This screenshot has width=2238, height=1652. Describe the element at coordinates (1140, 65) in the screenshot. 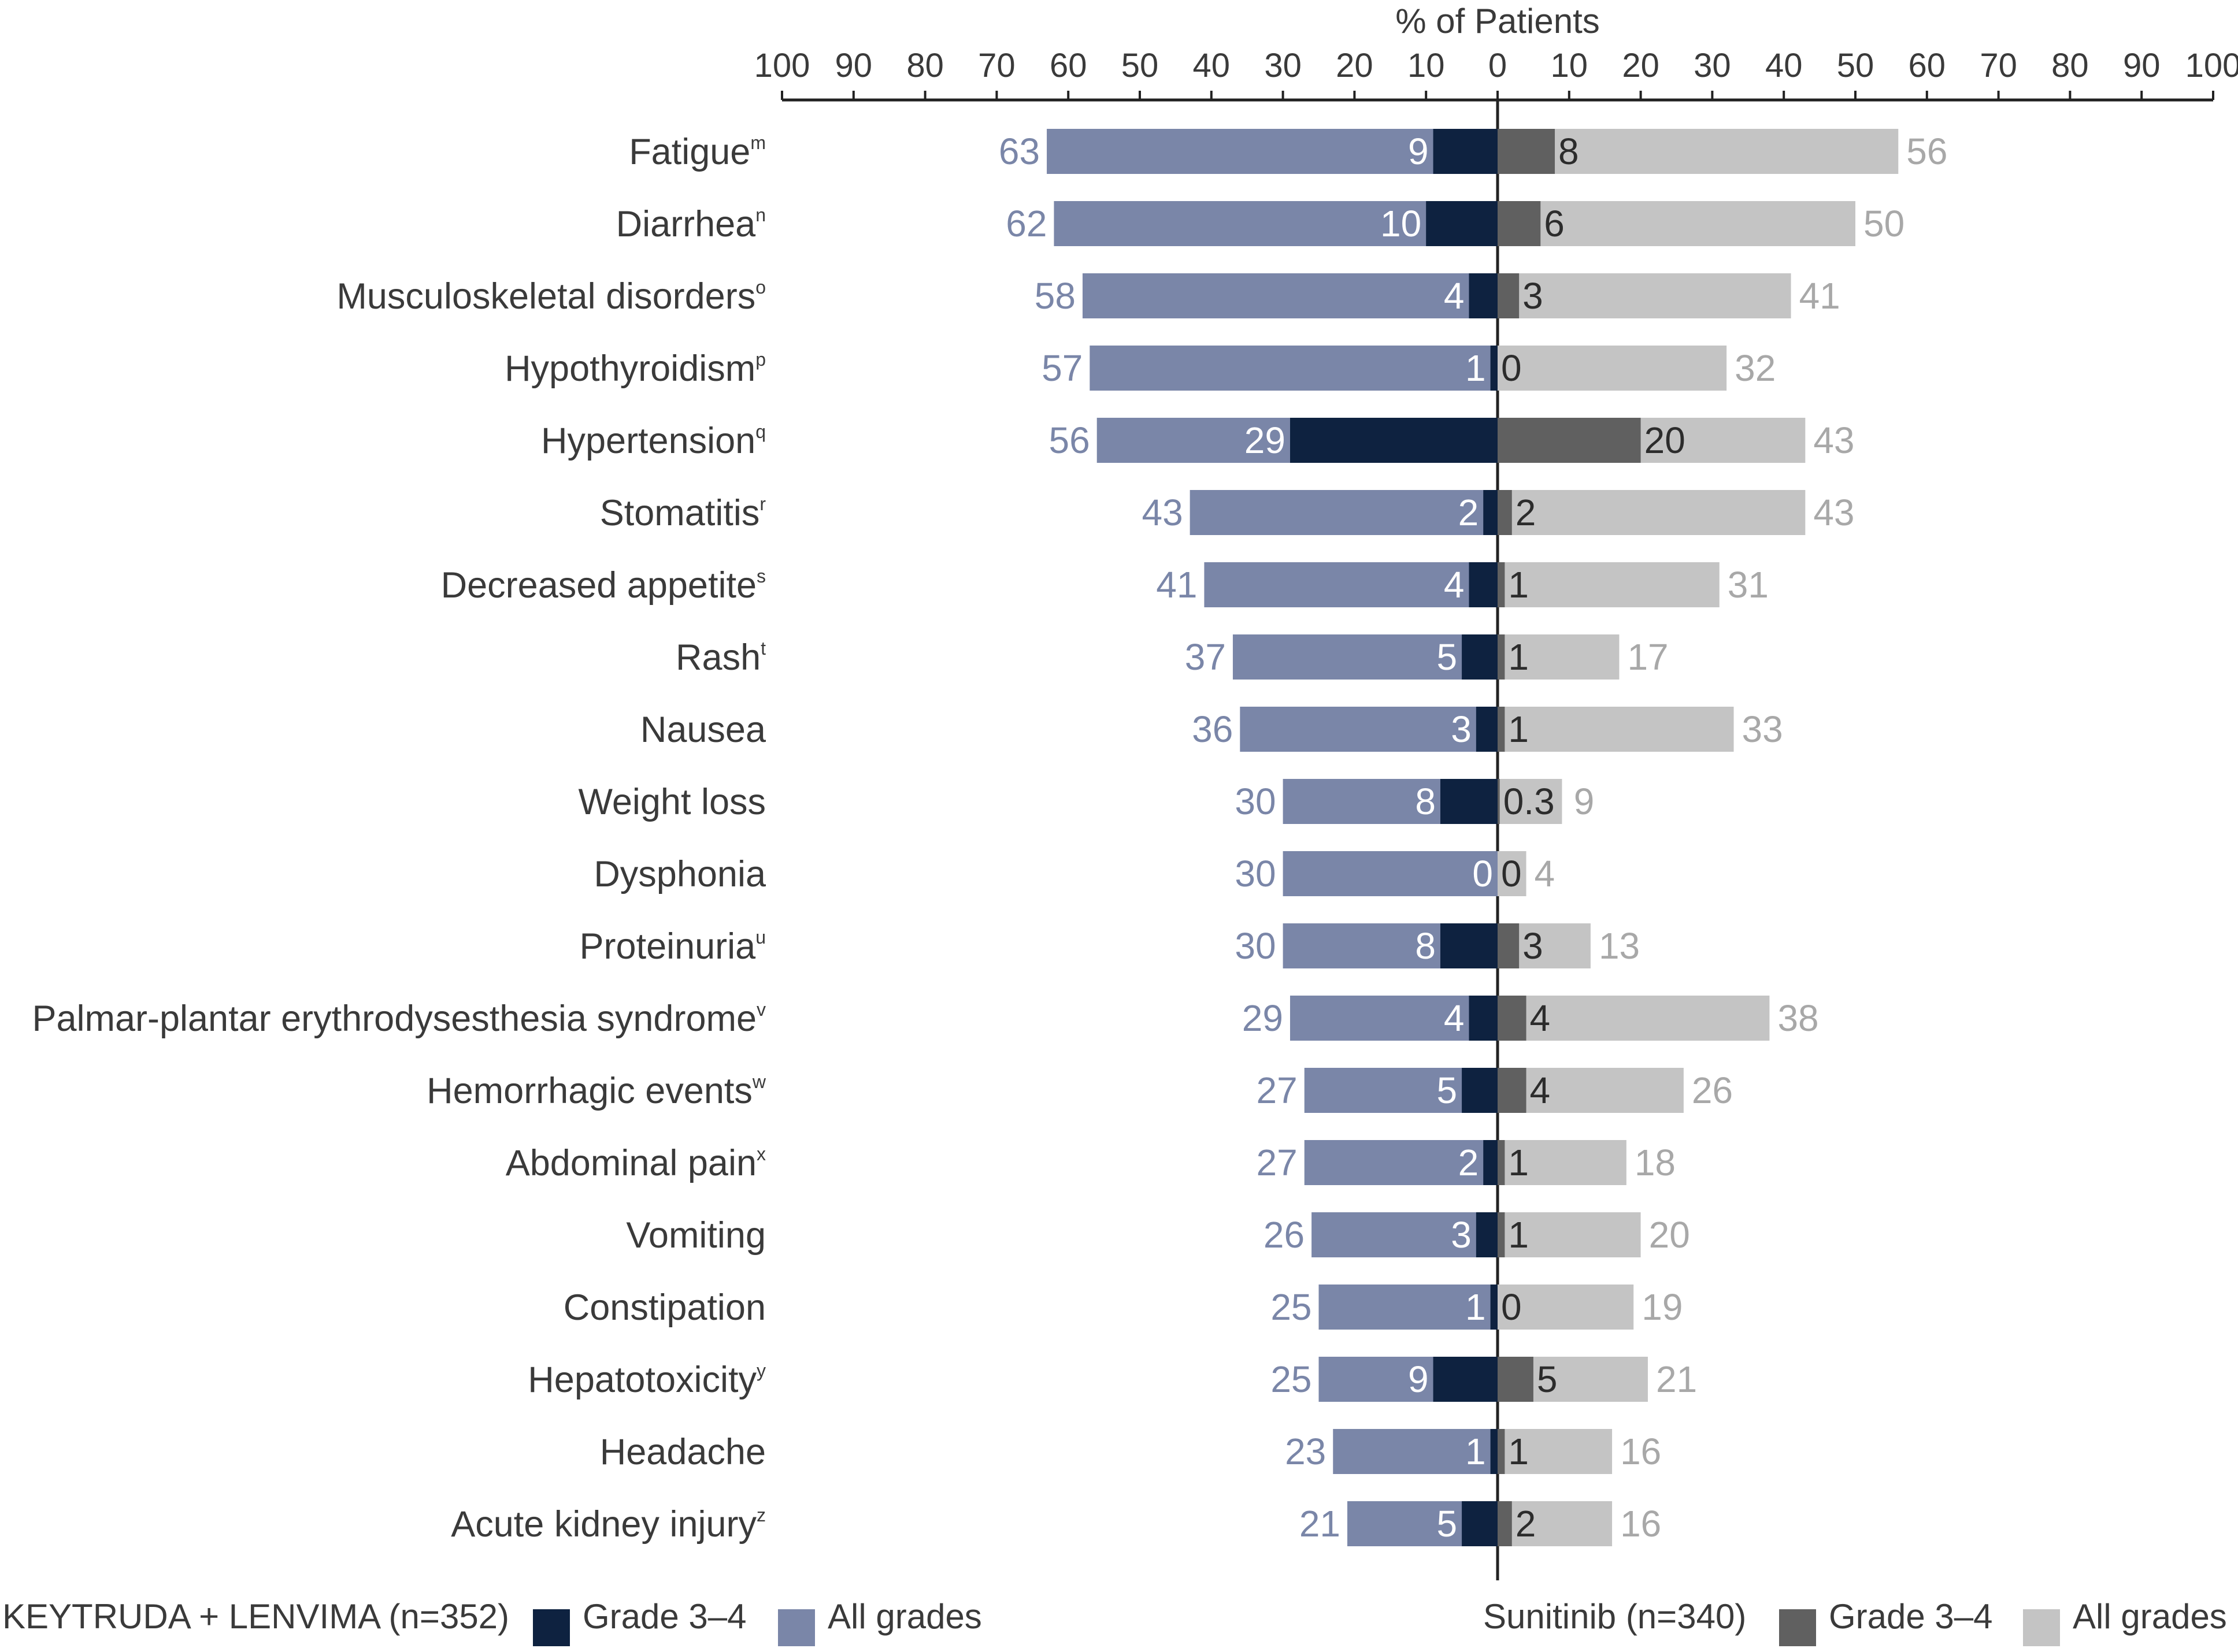

I see `x-tick-label: 50` at that location.